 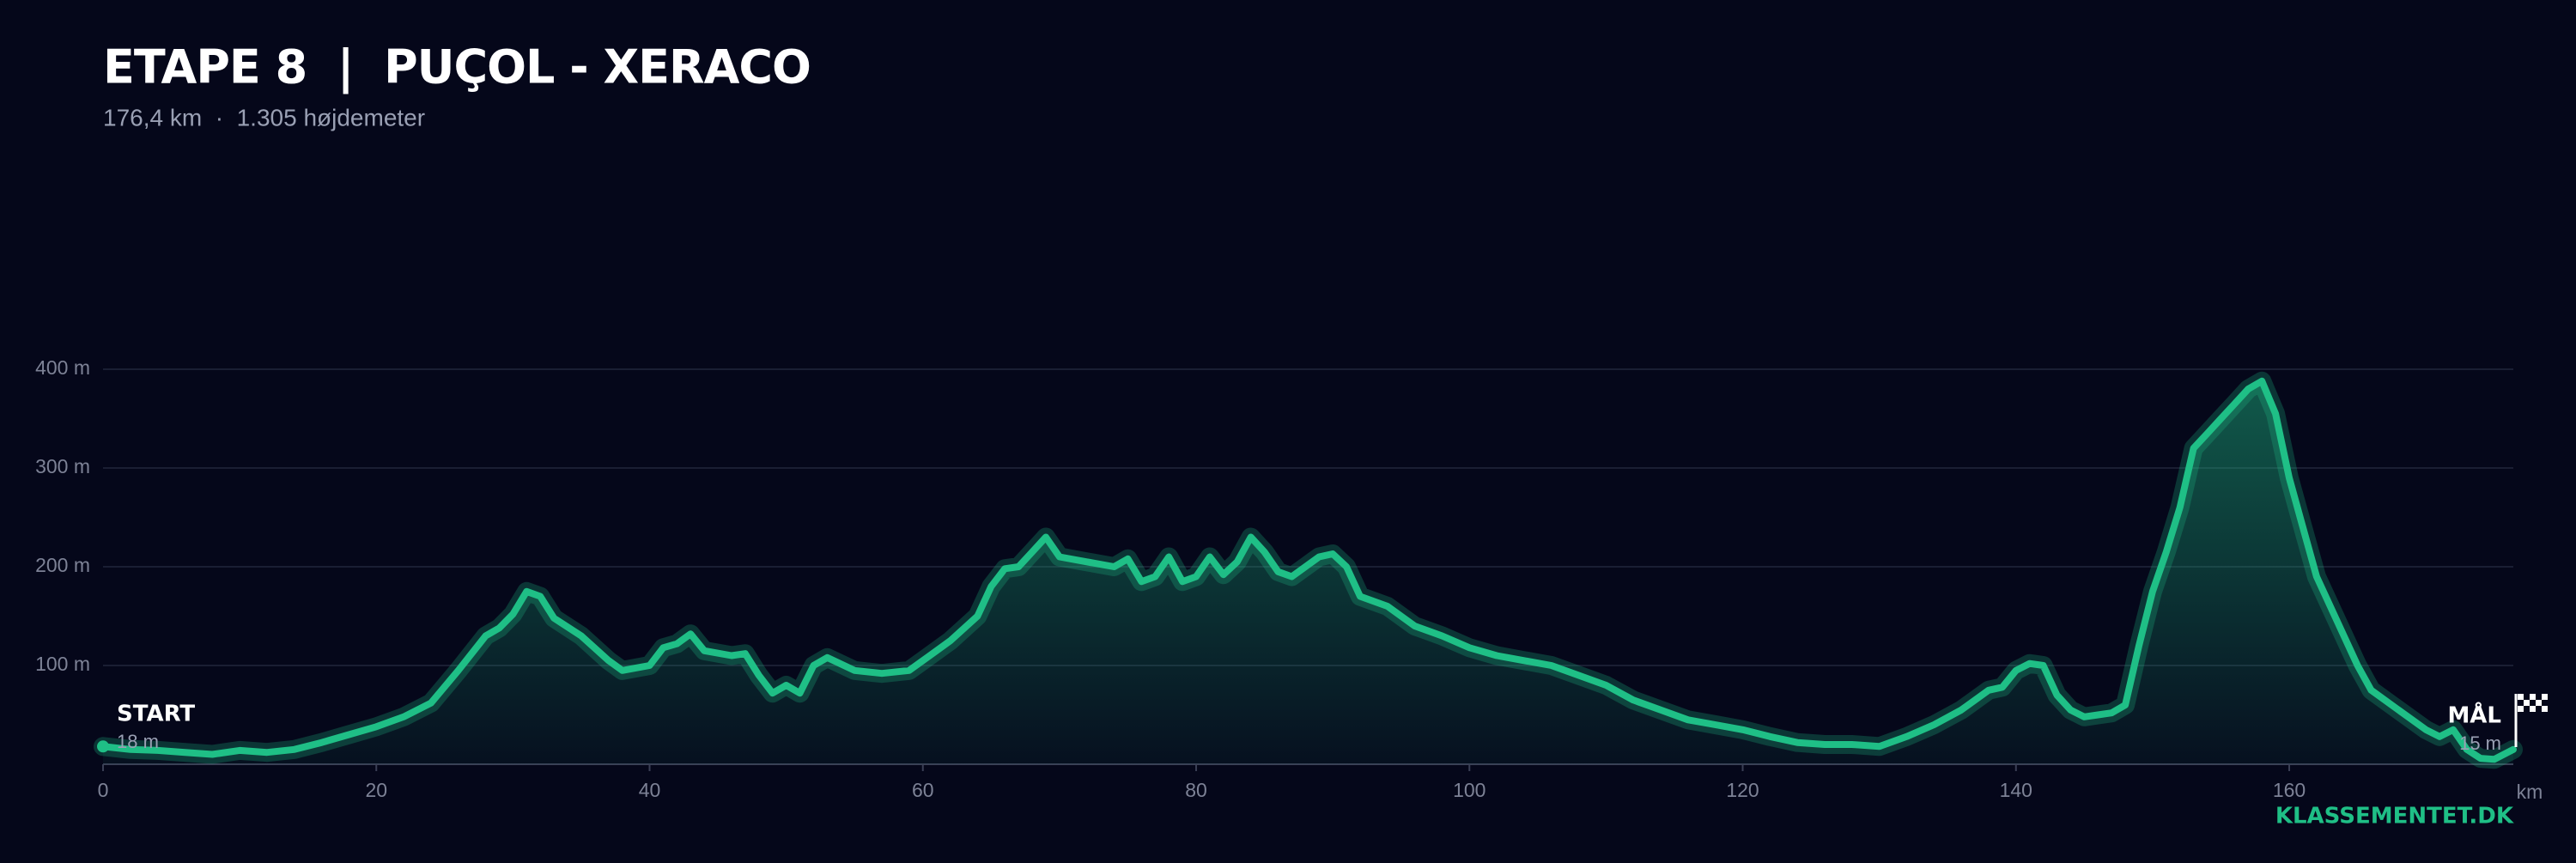 I want to click on chart-title: ETAPE 8 | PUÇOL - XERACO, so click(x=457, y=67).